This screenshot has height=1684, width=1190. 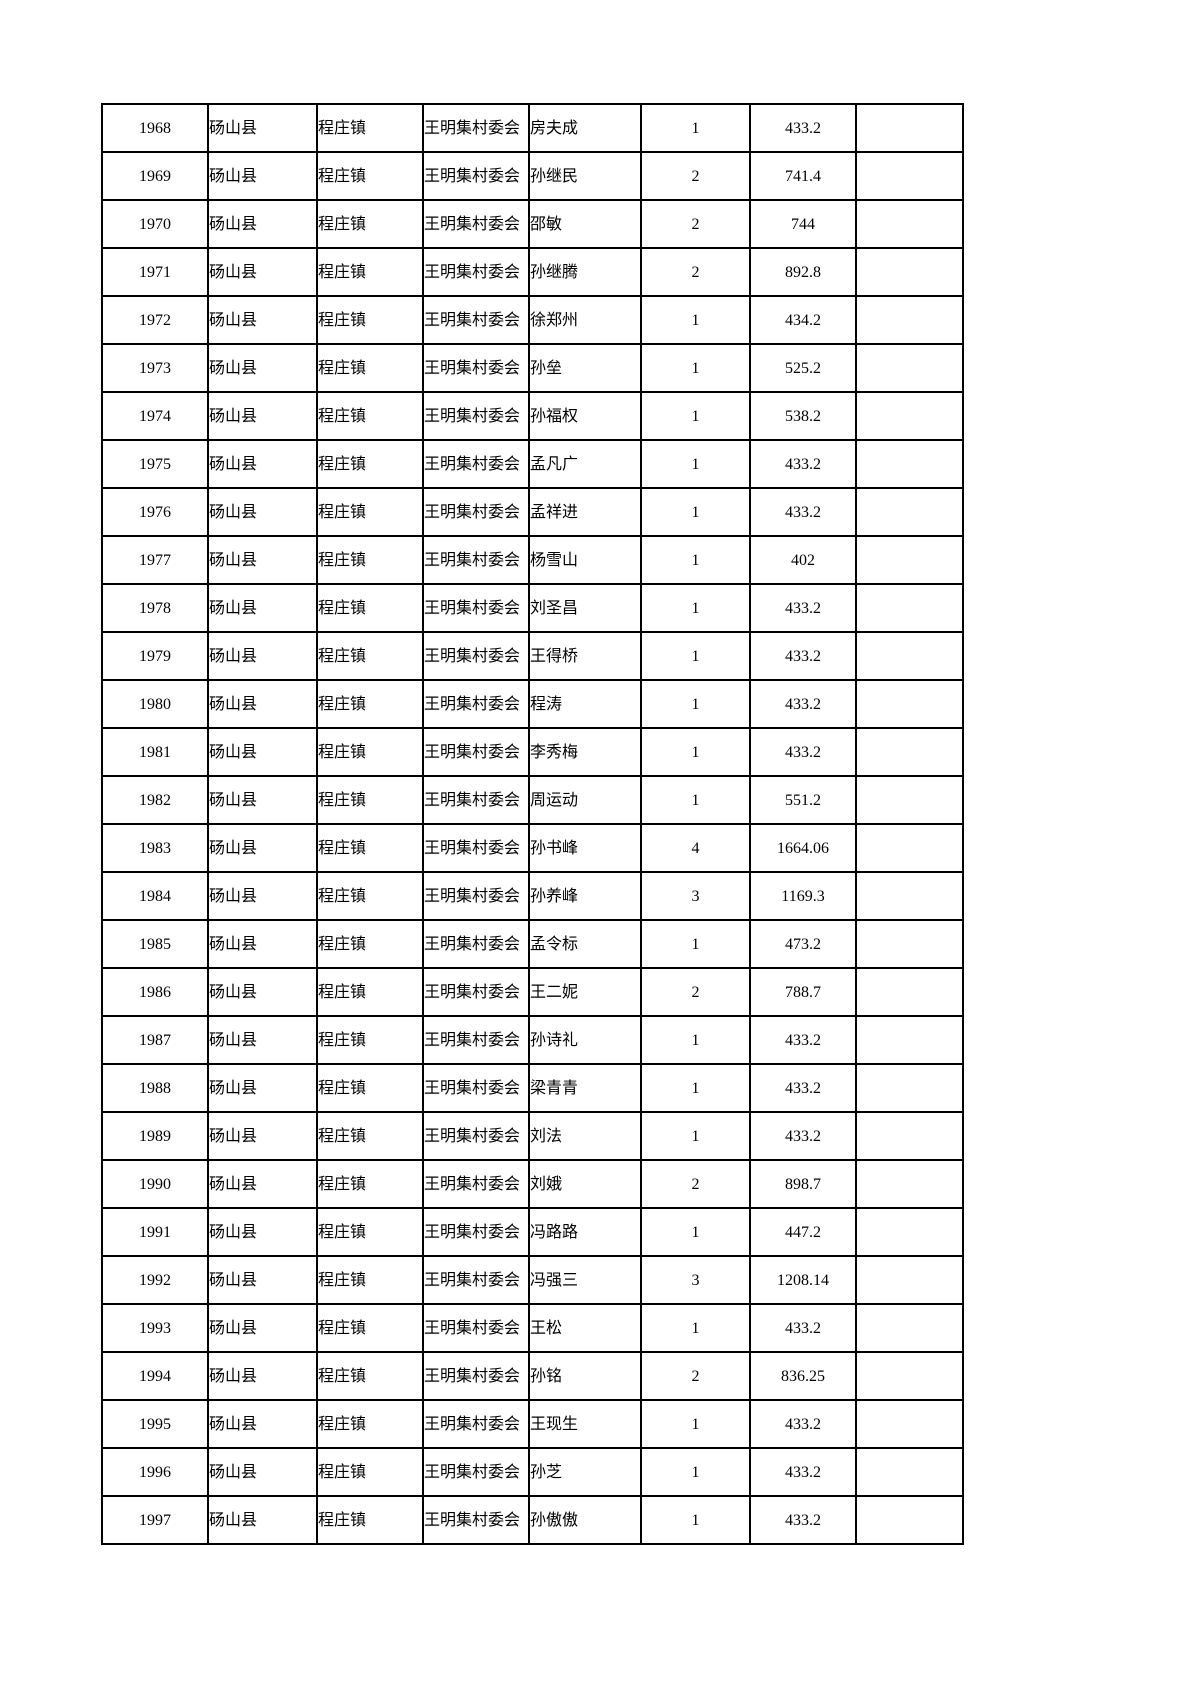 What do you see at coordinates (585, 656) in the screenshot?
I see `person-name-cell: 王得桥` at bounding box center [585, 656].